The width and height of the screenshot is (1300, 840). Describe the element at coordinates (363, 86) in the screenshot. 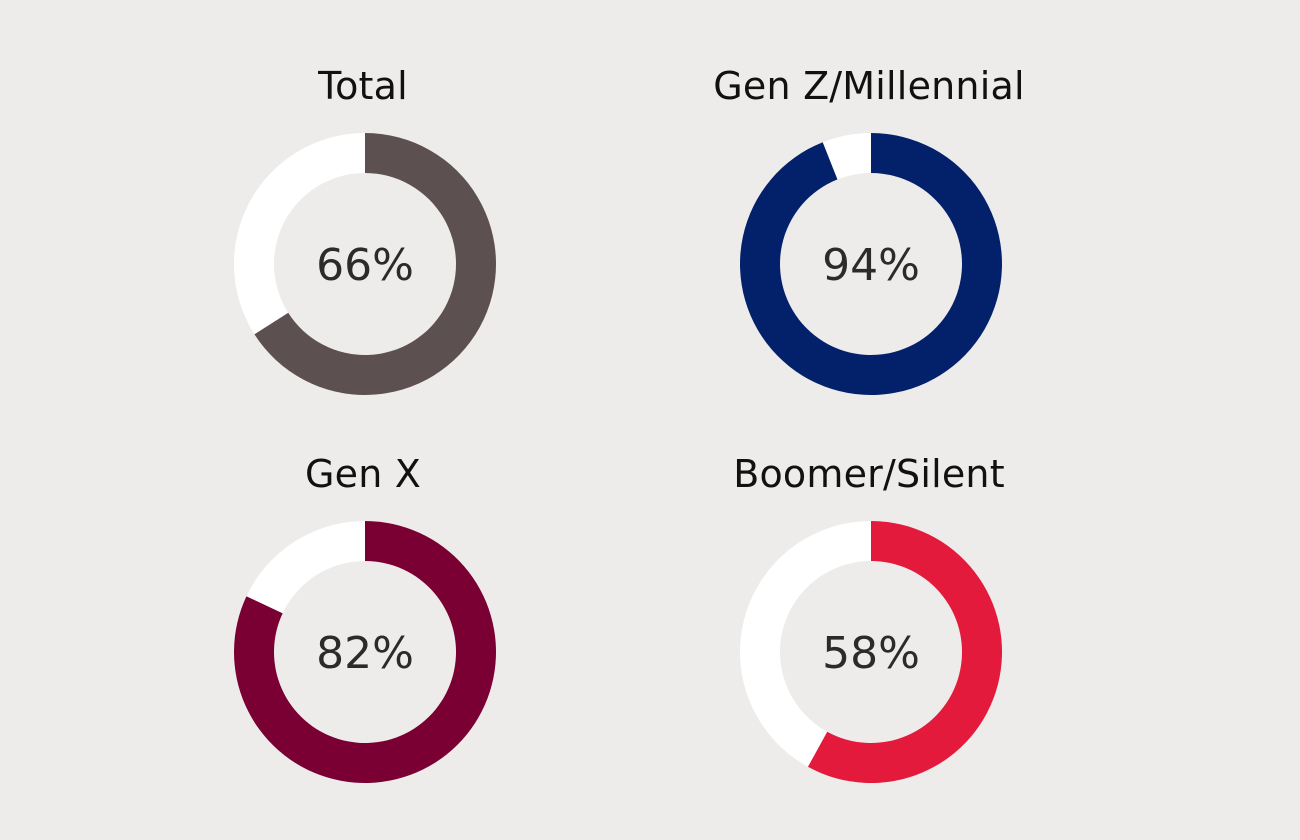

I see `chart-title: Total` at that location.